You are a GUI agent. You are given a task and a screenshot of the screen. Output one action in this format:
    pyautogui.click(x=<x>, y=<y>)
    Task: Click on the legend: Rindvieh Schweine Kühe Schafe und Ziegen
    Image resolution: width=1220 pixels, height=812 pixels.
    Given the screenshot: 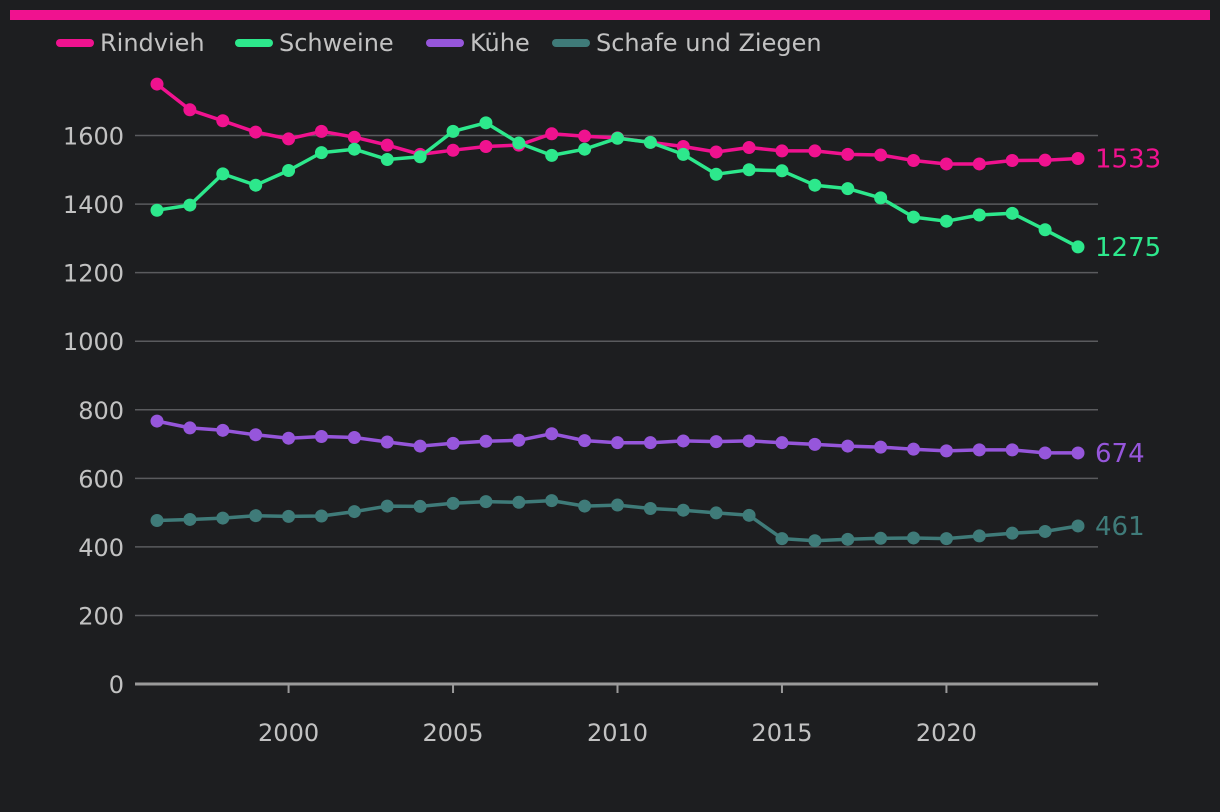 What is the action you would take?
    pyautogui.click(x=439, y=43)
    